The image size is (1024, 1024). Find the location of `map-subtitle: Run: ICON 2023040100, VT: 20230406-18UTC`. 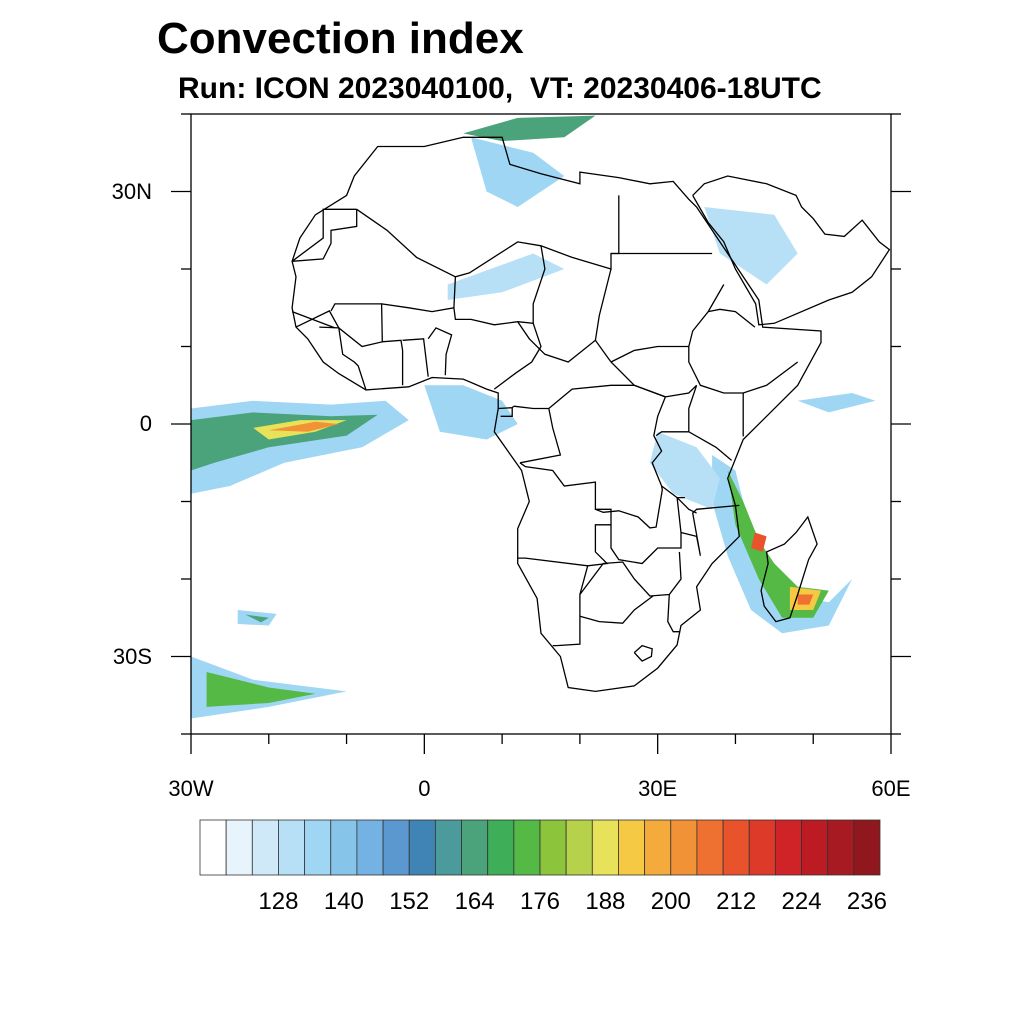

map-subtitle: Run: ICON 2023040100, VT: 20230406-18UTC is located at coordinates (500, 88).